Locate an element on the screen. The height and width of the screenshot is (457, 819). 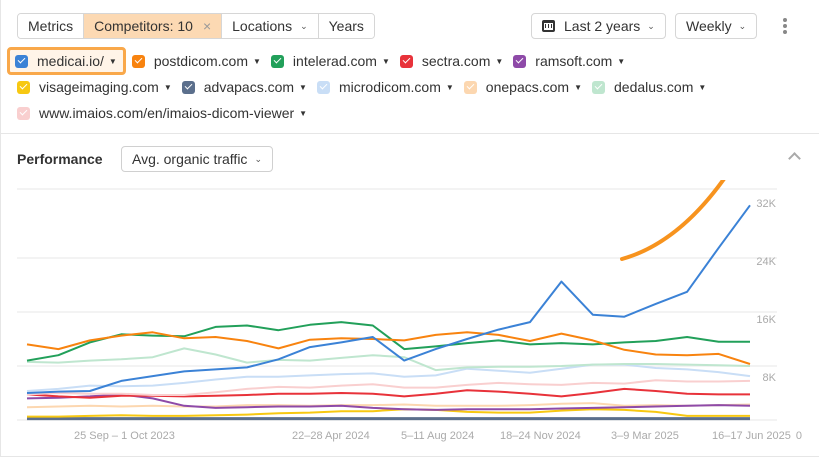
locations-button: Locations ⌄ is located at coordinates (270, 26).